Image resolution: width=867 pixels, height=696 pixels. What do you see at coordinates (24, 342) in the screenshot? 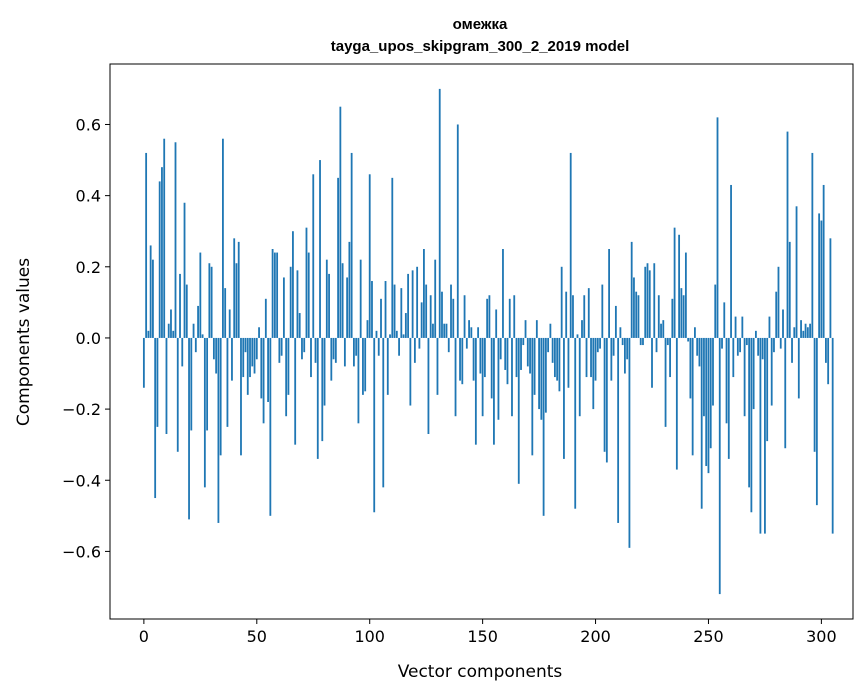
I see `y-axis-label: Components values` at bounding box center [24, 342].